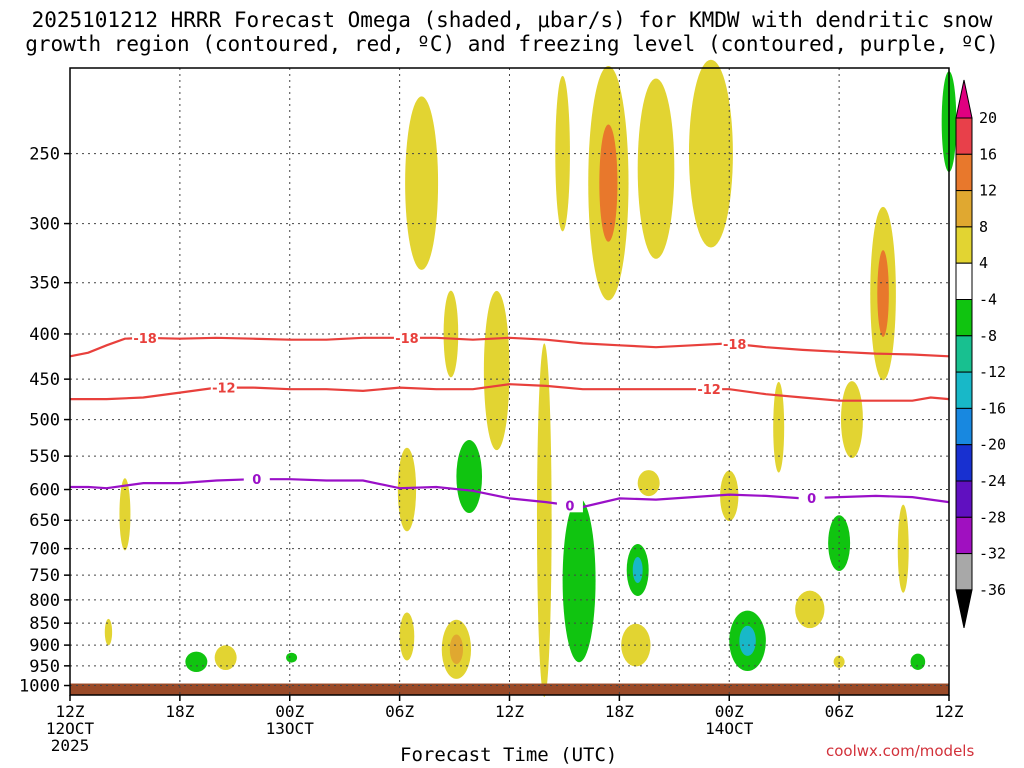 This screenshot has width=1024, height=768. Describe the element at coordinates (44, 601) in the screenshot. I see `y-tick-label: 800` at that location.